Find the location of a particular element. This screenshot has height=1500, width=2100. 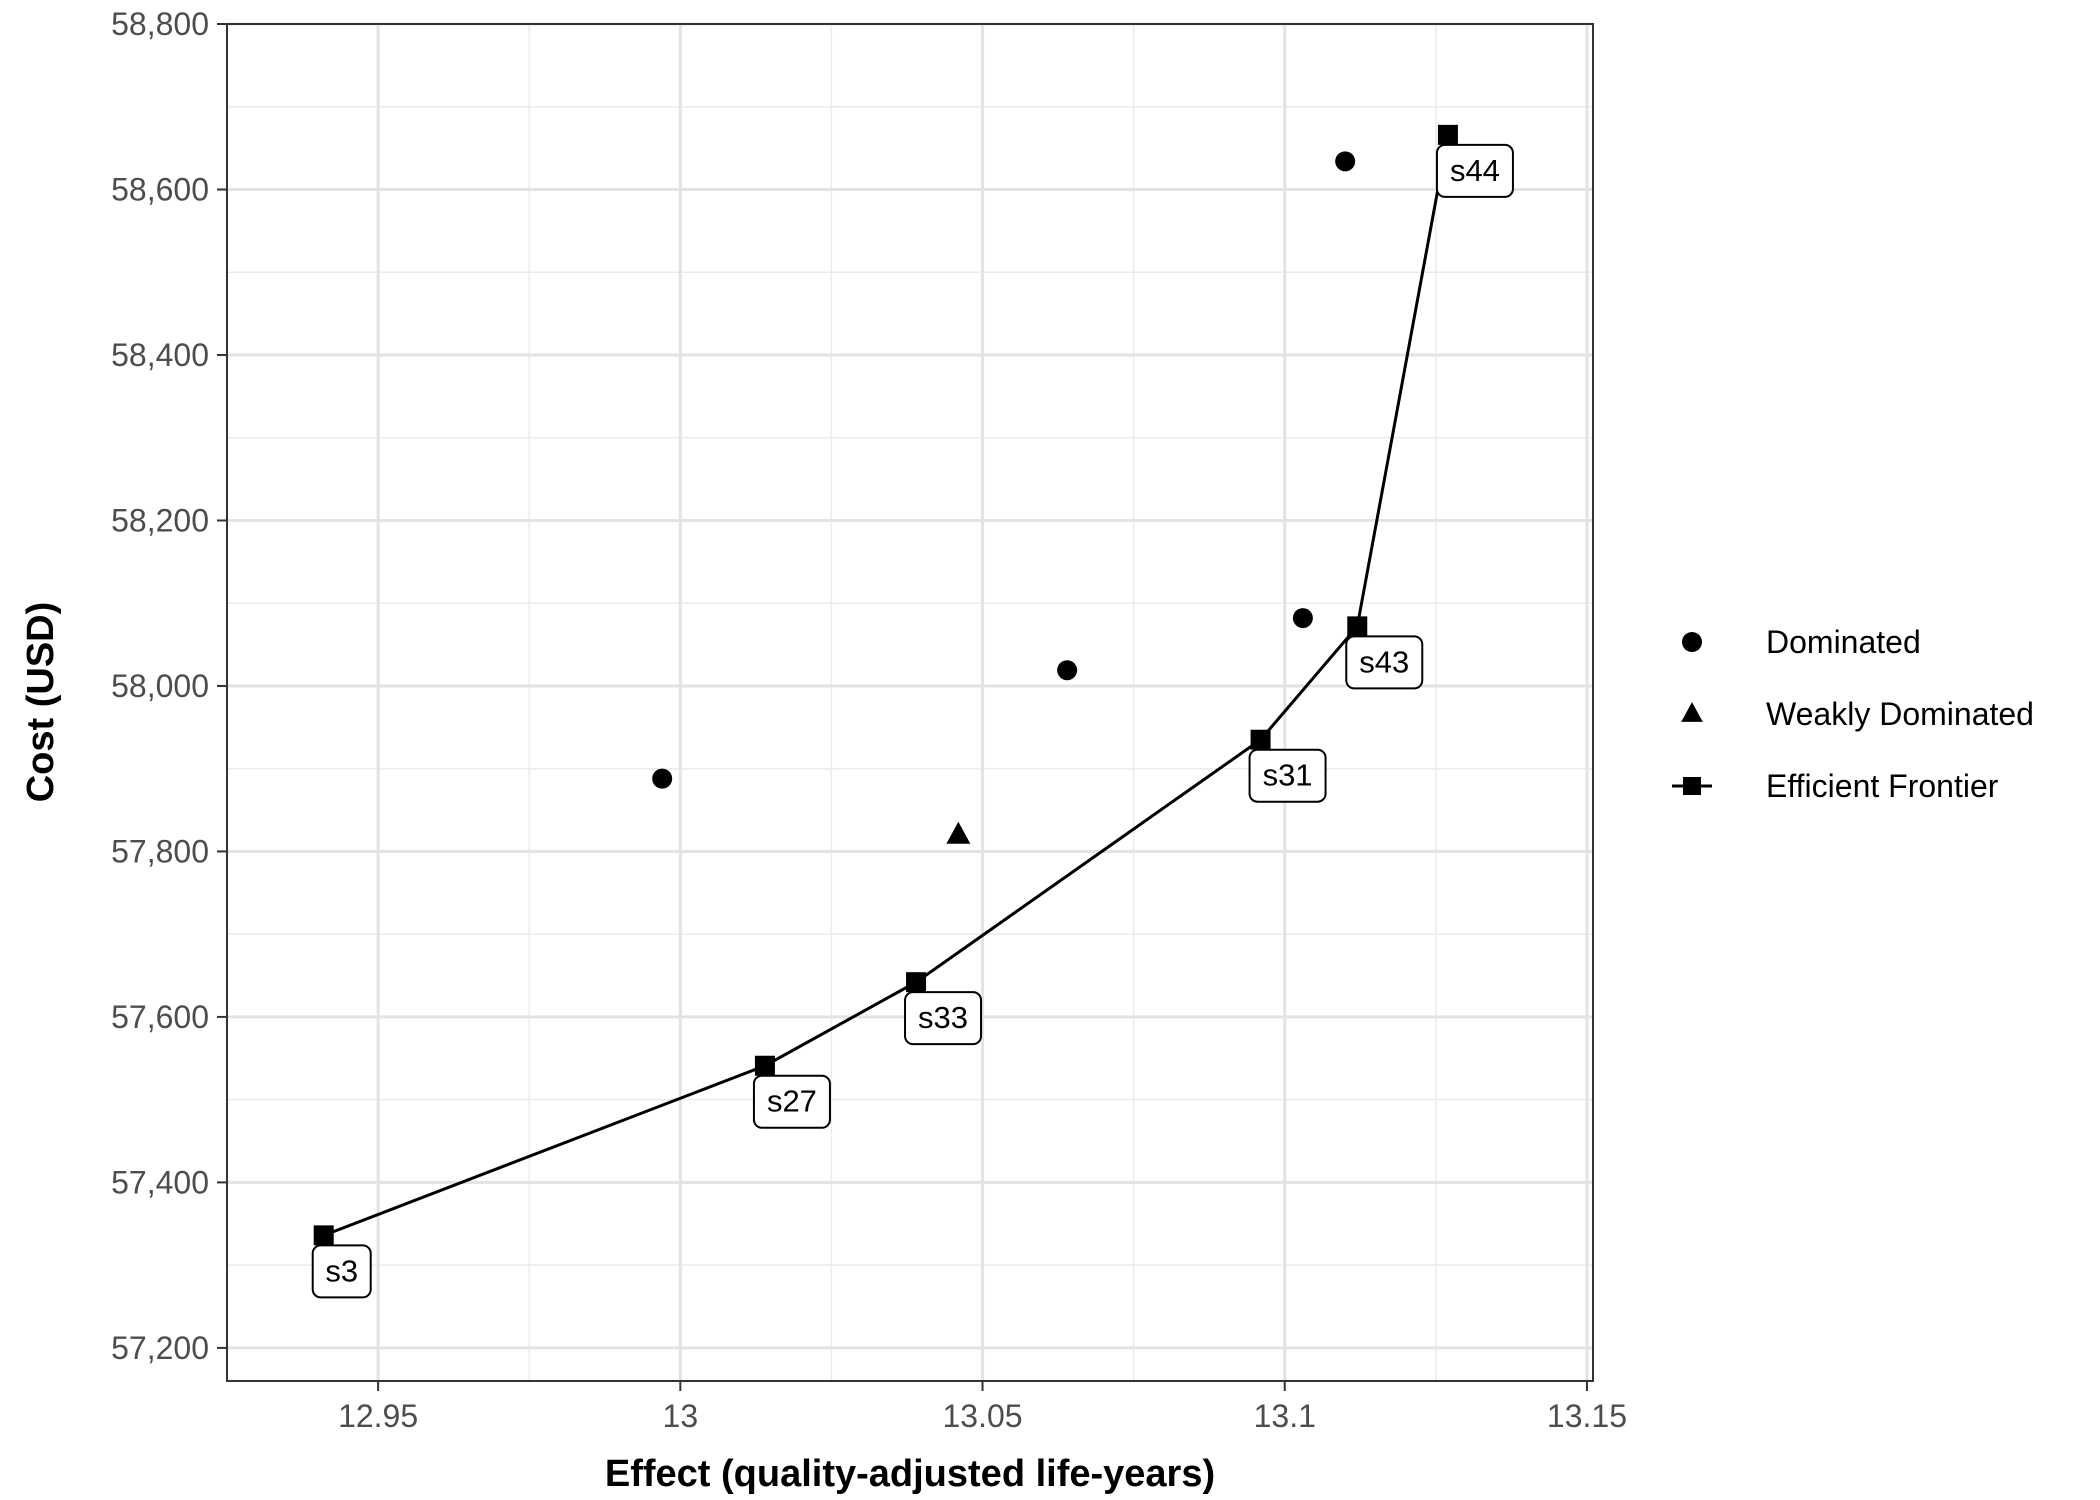

point-label: s44 is located at coordinates (1475, 170).